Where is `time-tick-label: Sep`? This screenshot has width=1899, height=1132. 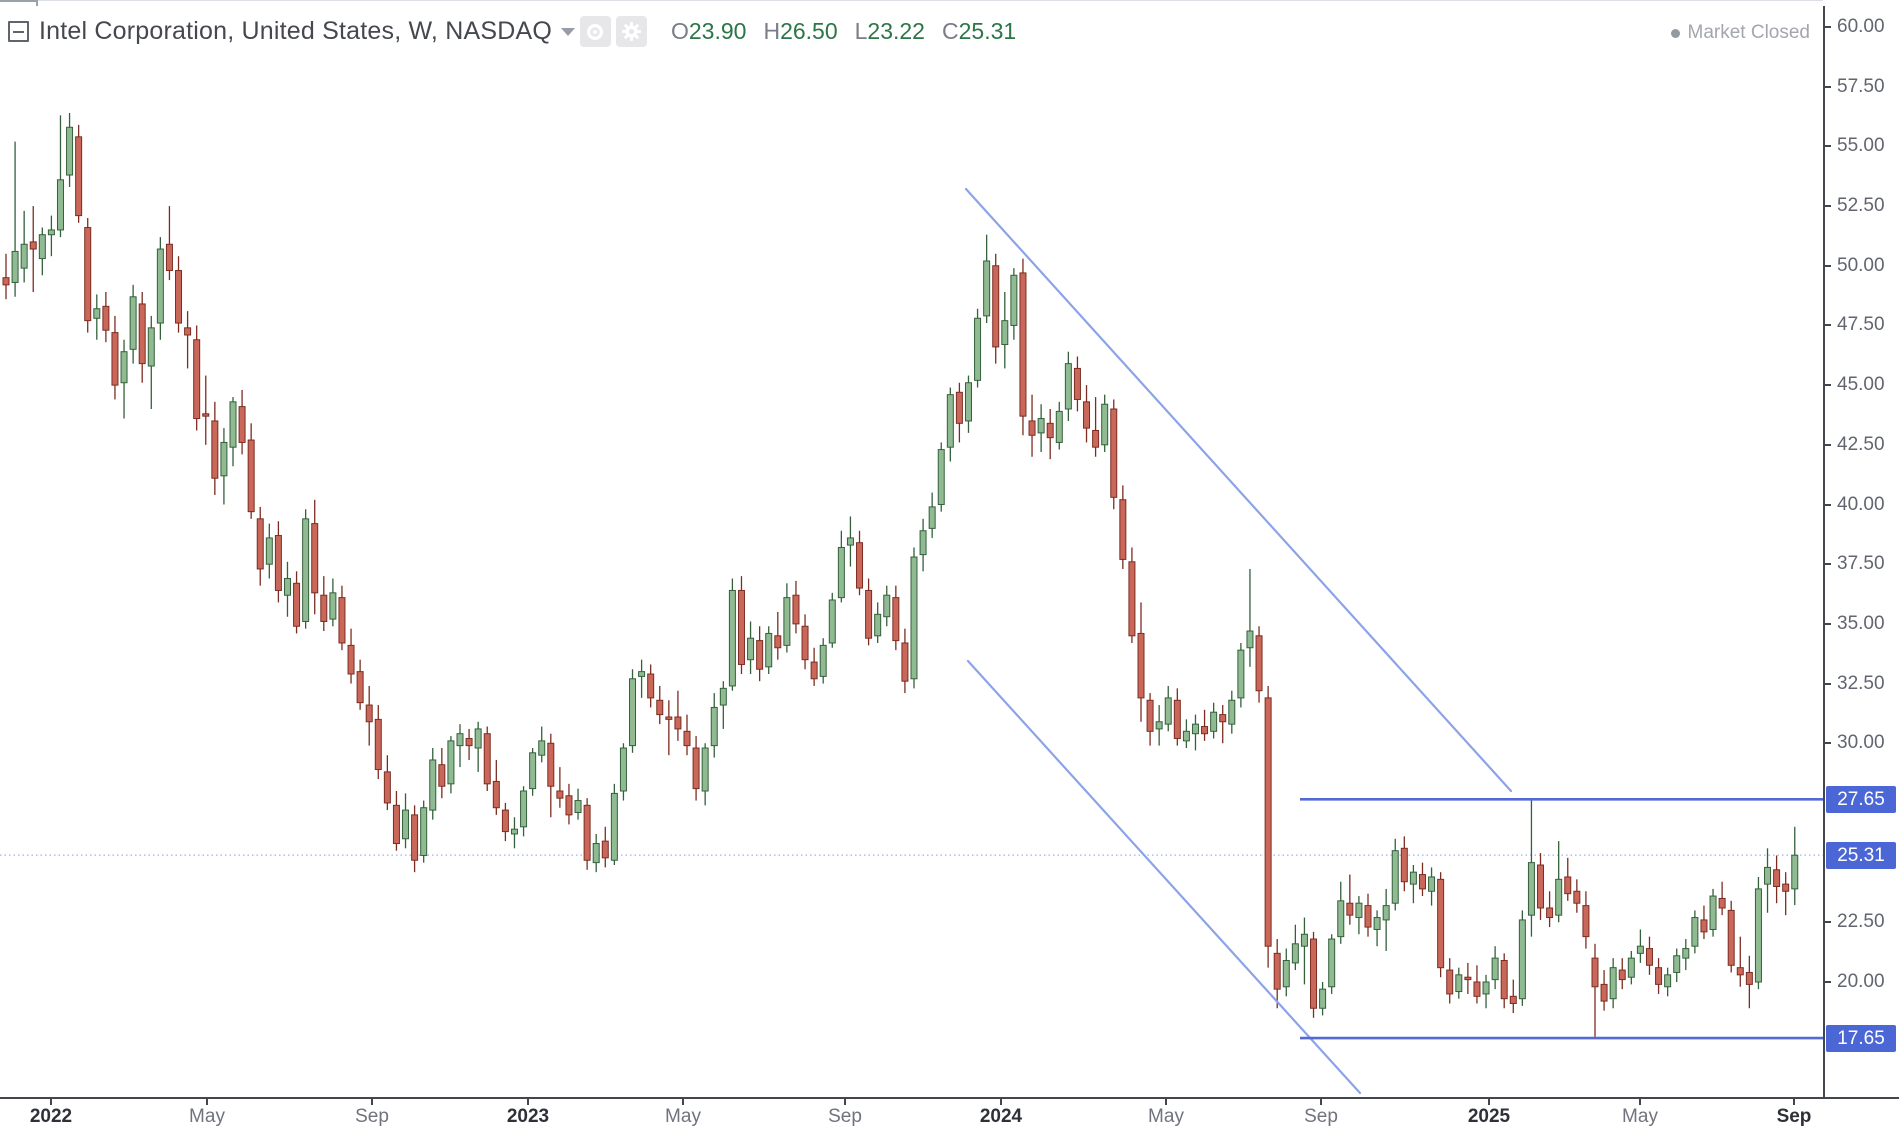
time-tick-label: Sep is located at coordinates (1794, 1116).